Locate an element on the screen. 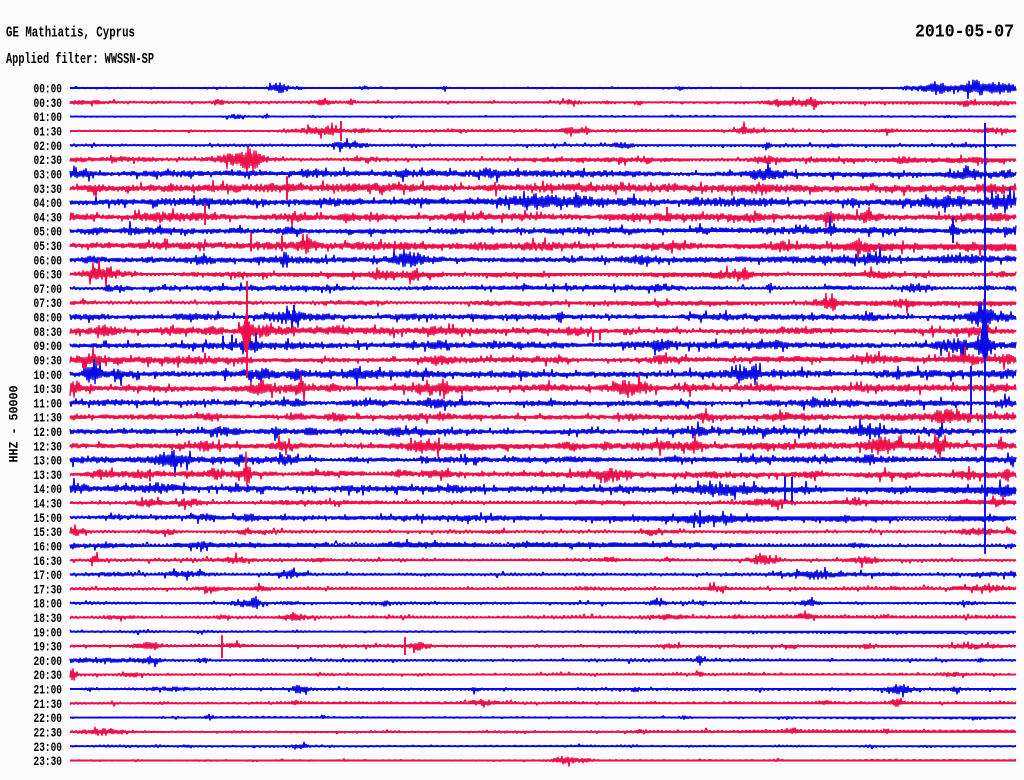 The height and width of the screenshot is (780, 1024). svg-text: 18:00 is located at coordinates (48, 605).